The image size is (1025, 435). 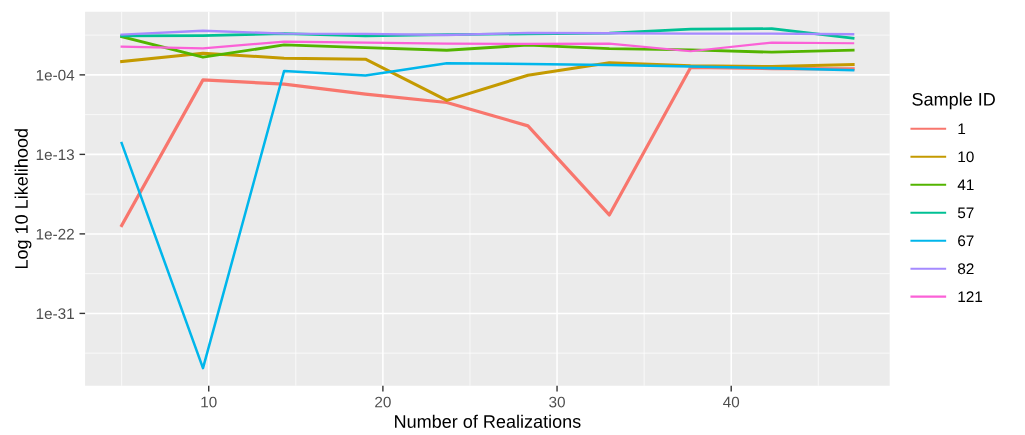 What do you see at coordinates (557, 402) in the screenshot?
I see `x-tick-label: 30` at bounding box center [557, 402].